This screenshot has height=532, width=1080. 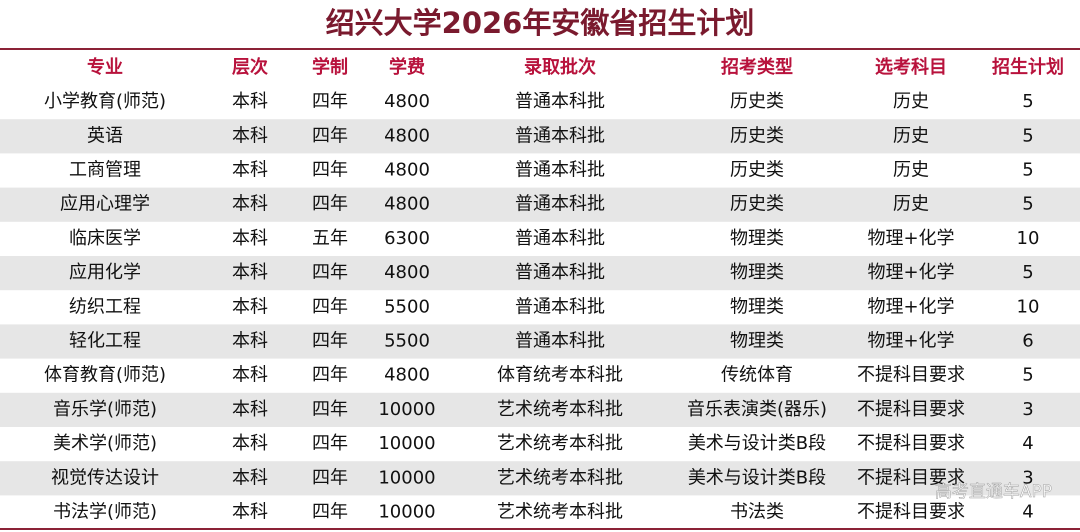 I want to click on column-header: 选考科目, so click(x=911, y=67).